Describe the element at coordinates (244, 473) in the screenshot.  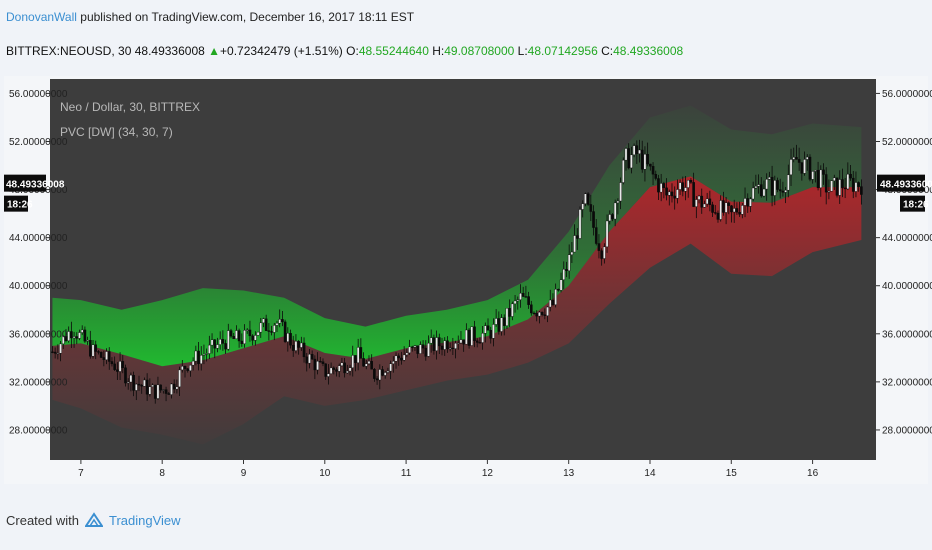
I see `x-tick-label: 9` at that location.